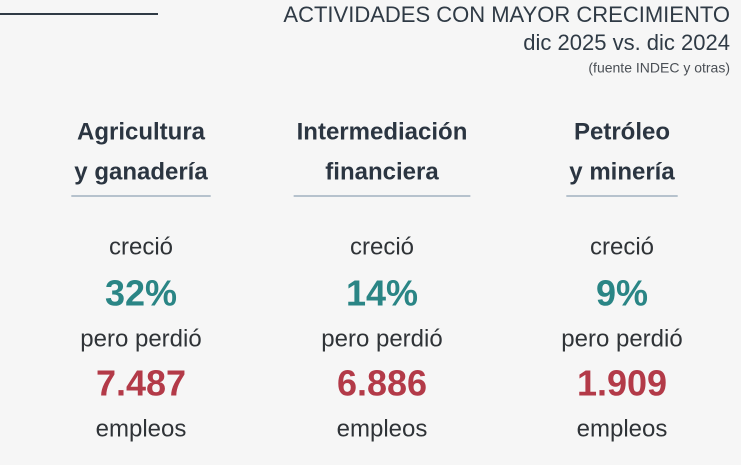 The width and height of the screenshot is (741, 465). What do you see at coordinates (622, 131) in the screenshot?
I see `column-title: Petróleo` at bounding box center [622, 131].